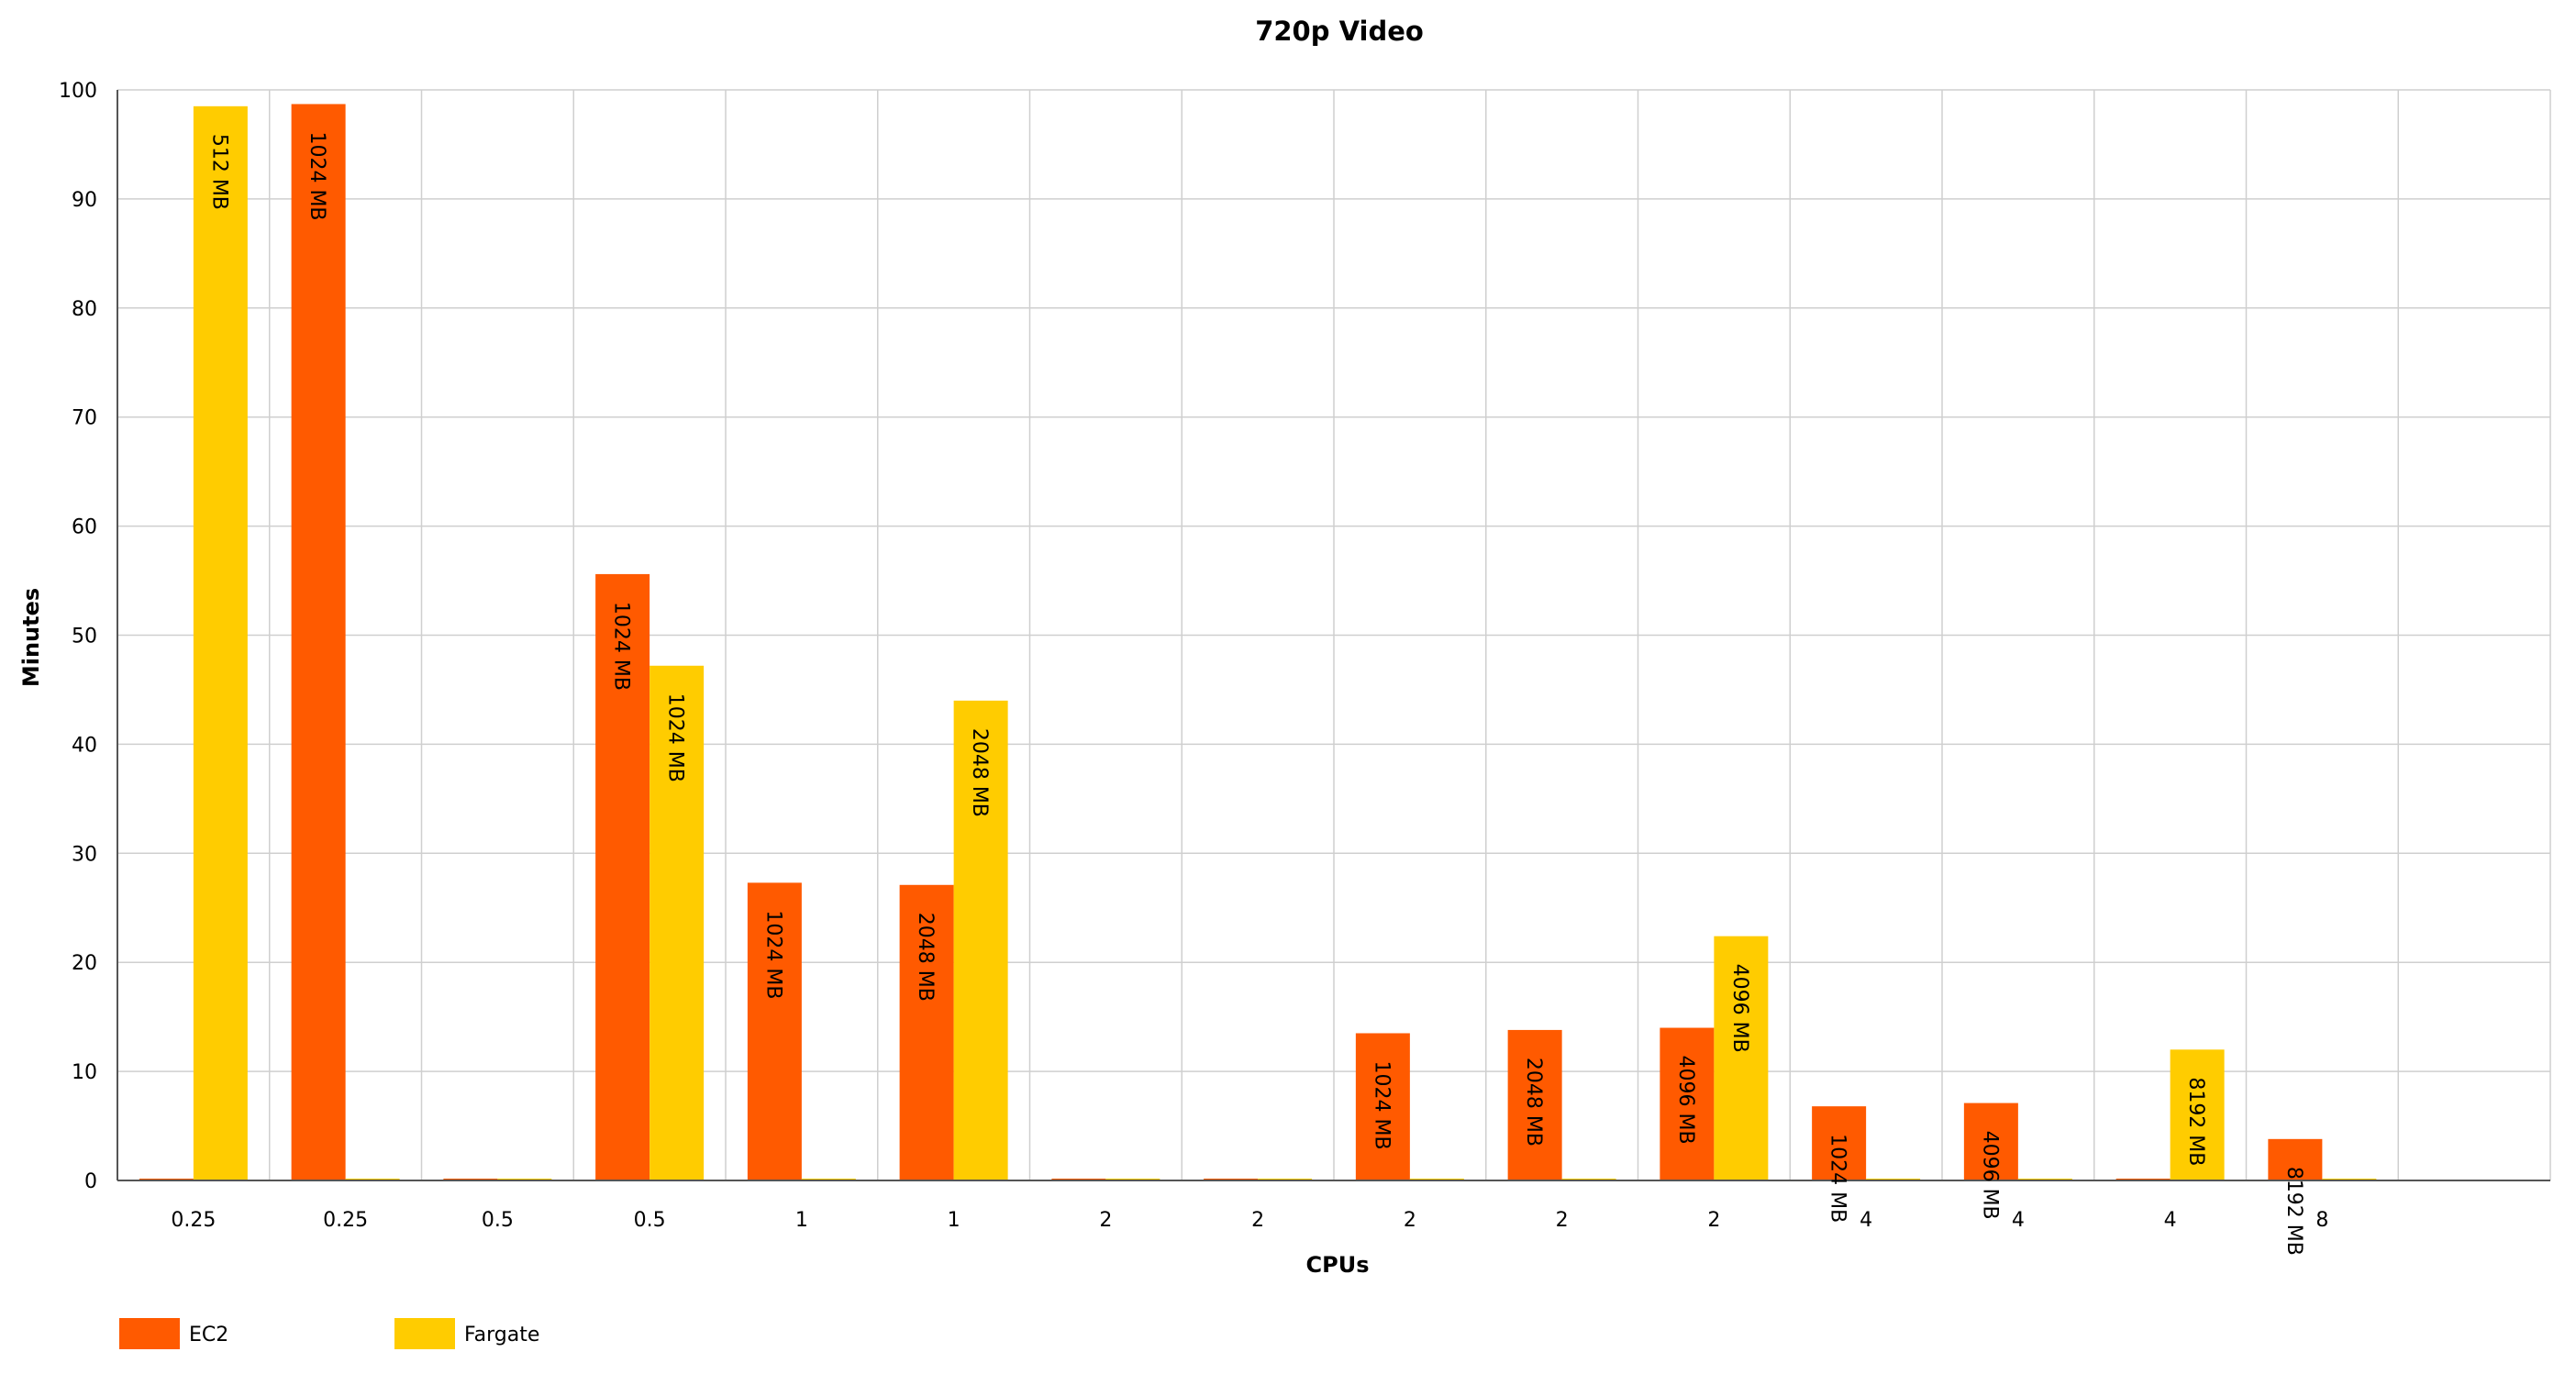  I want to click on y-tick-label: 30, so click(84, 854).